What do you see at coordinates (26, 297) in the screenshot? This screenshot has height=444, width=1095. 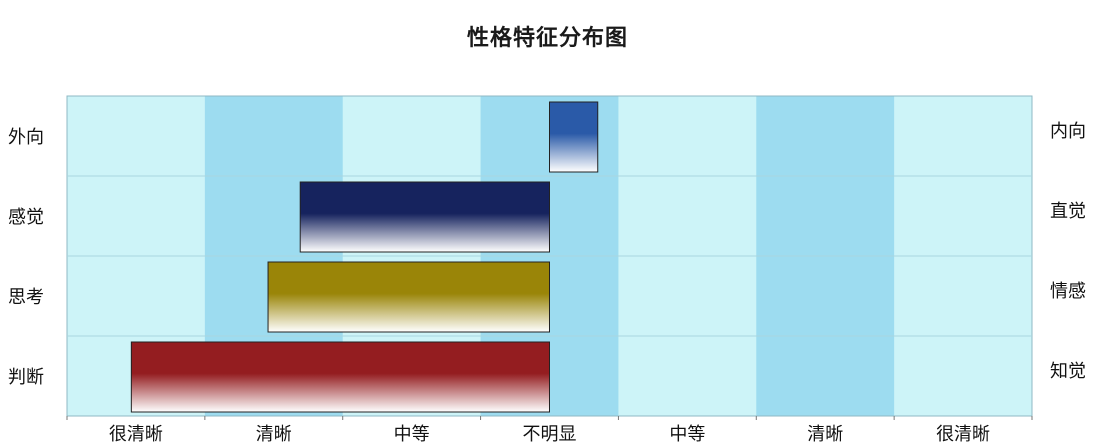 I see `left-category-label: 思考` at bounding box center [26, 297].